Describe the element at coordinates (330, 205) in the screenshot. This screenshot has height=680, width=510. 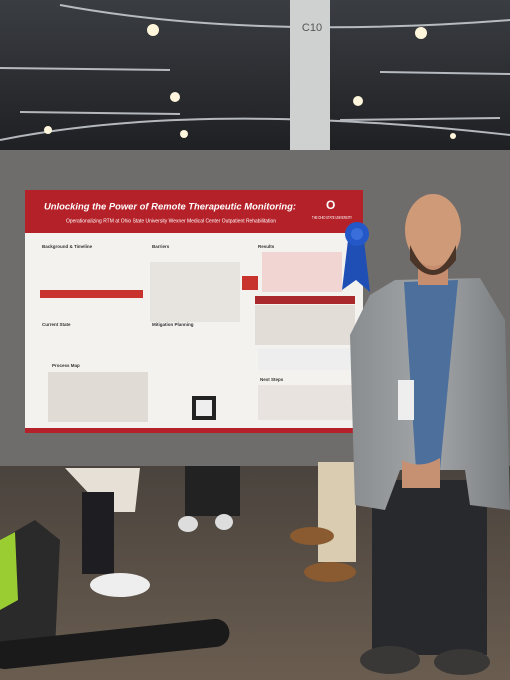
I see `logo-mark: O` at that location.